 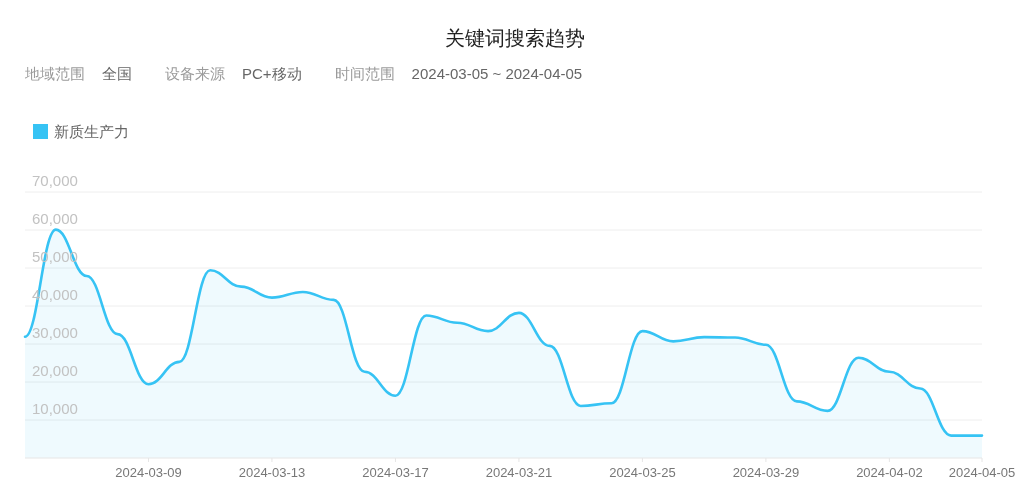 What do you see at coordinates (982, 472) in the screenshot?
I see `x-tick-label: 2024-04-05` at bounding box center [982, 472].